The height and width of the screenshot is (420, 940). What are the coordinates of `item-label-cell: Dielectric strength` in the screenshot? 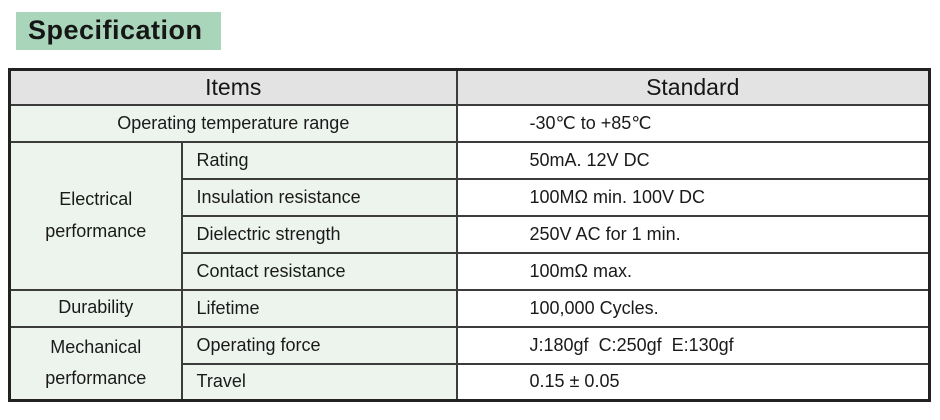 It's located at (319, 234).